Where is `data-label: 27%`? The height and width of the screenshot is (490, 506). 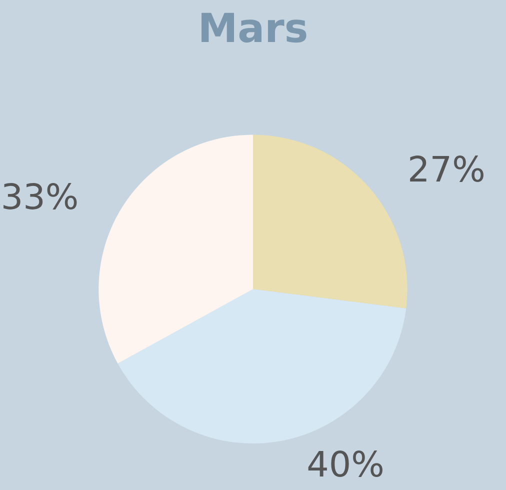 data-label: 27% is located at coordinates (447, 170).